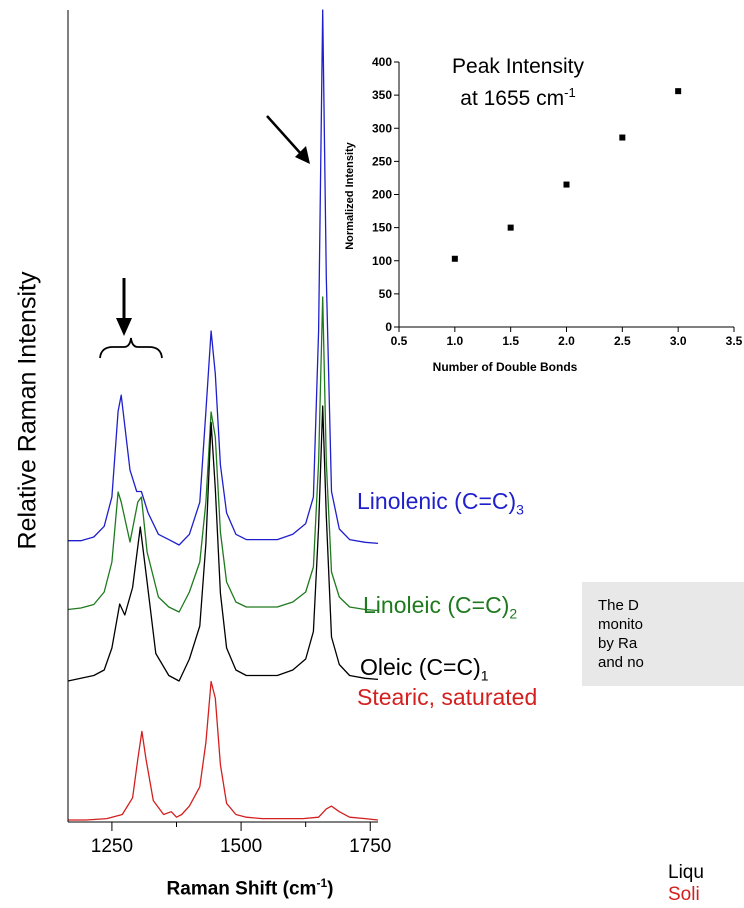 Image resolution: width=744 pixels, height=908 pixels. I want to click on inset-y-tick-label: 150, so click(382, 228).